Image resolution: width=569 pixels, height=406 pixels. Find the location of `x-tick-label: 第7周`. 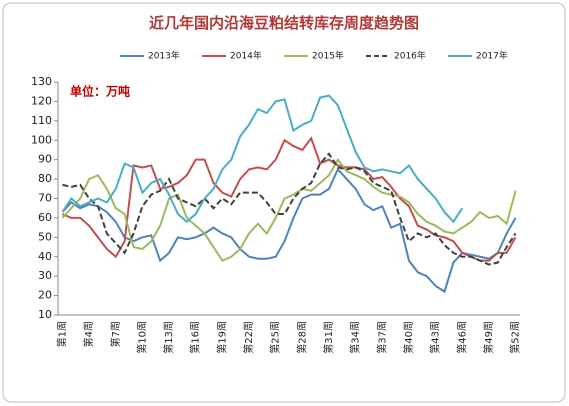

x-tick-label: 第7周 is located at coordinates (115, 334).